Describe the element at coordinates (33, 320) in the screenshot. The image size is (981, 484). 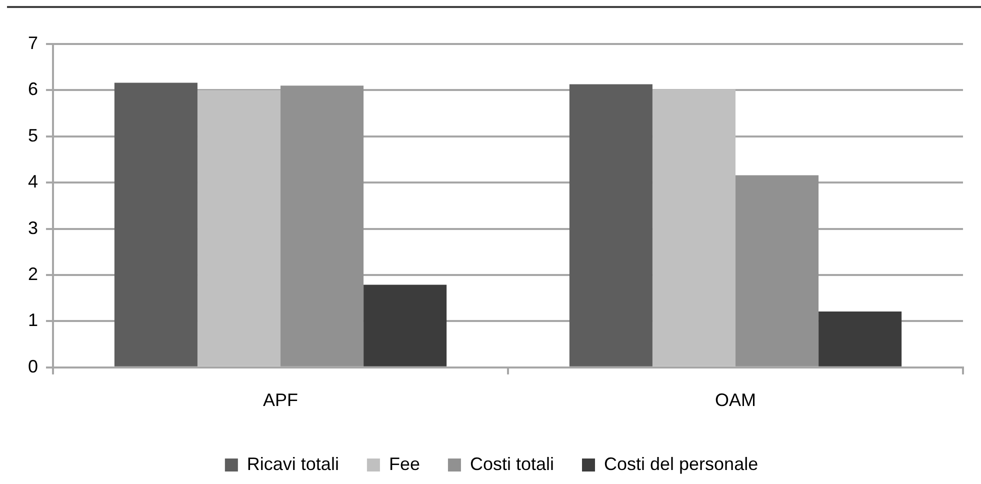
I see `y-tick-label: 1` at that location.